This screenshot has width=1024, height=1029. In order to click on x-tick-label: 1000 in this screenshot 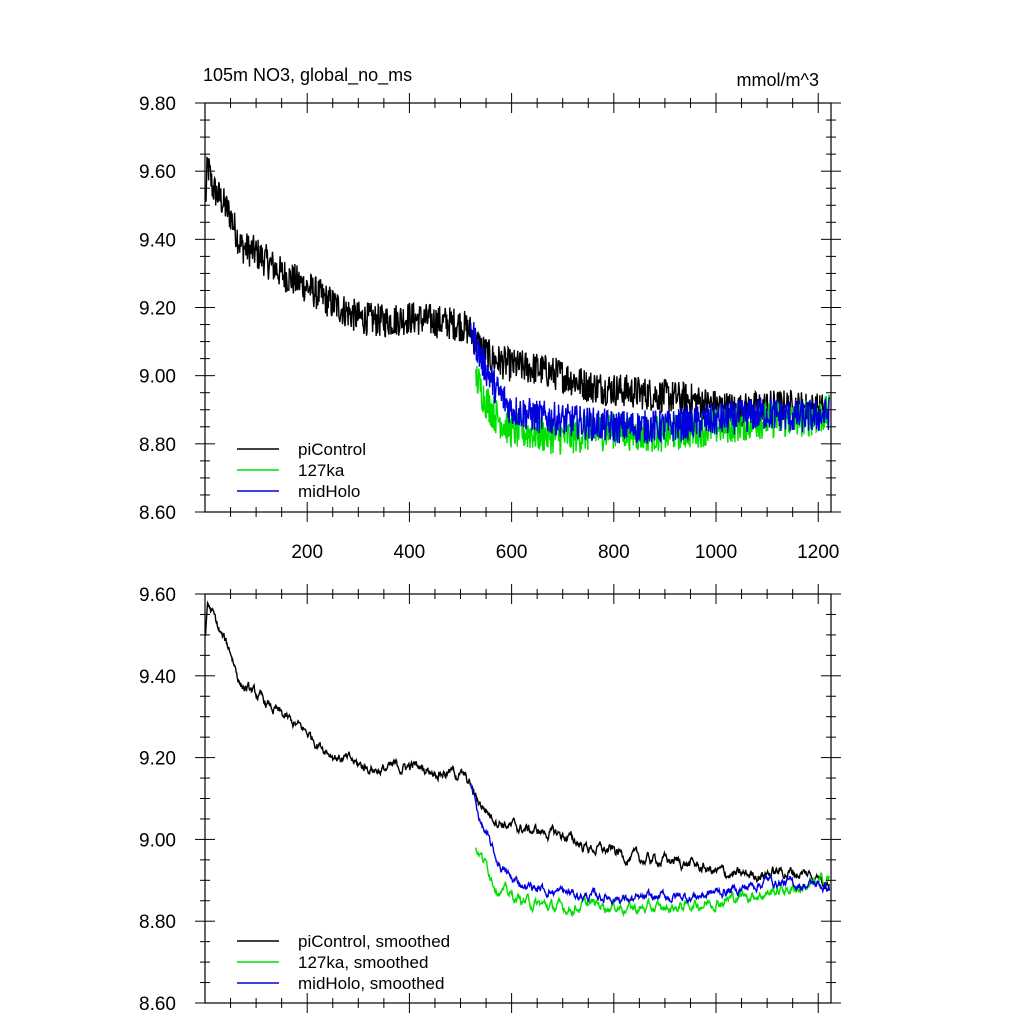, I will do `click(716, 552)`.